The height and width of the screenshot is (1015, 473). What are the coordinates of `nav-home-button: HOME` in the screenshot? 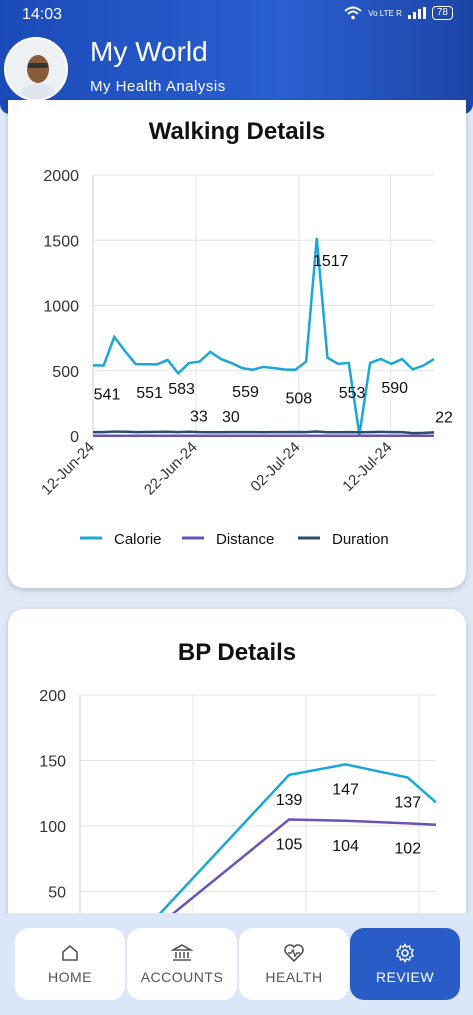 It's located at (70, 964).